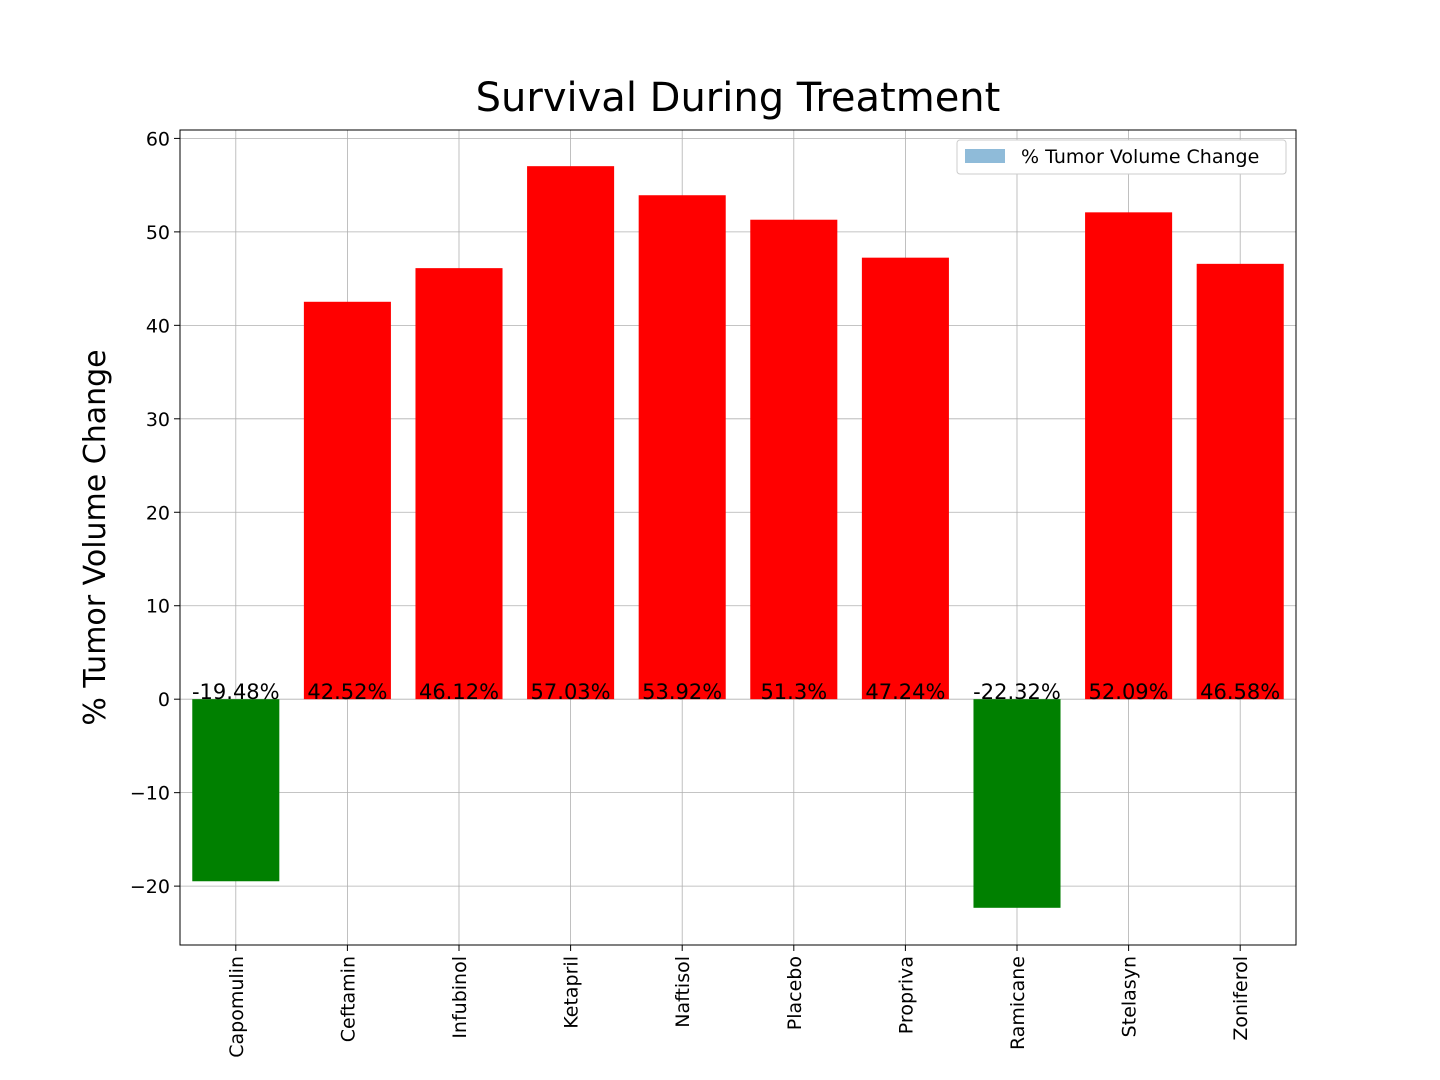 Image resolution: width=1440 pixels, height=1080 pixels. What do you see at coordinates (683, 992) in the screenshot?
I see `x-tick-label: Naftisol` at bounding box center [683, 992].